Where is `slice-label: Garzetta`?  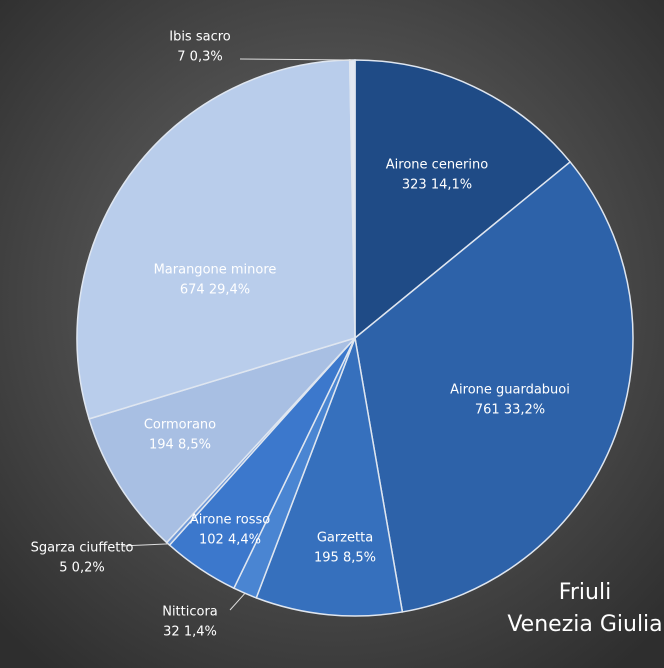 slice-label: Garzetta is located at coordinates (345, 538).